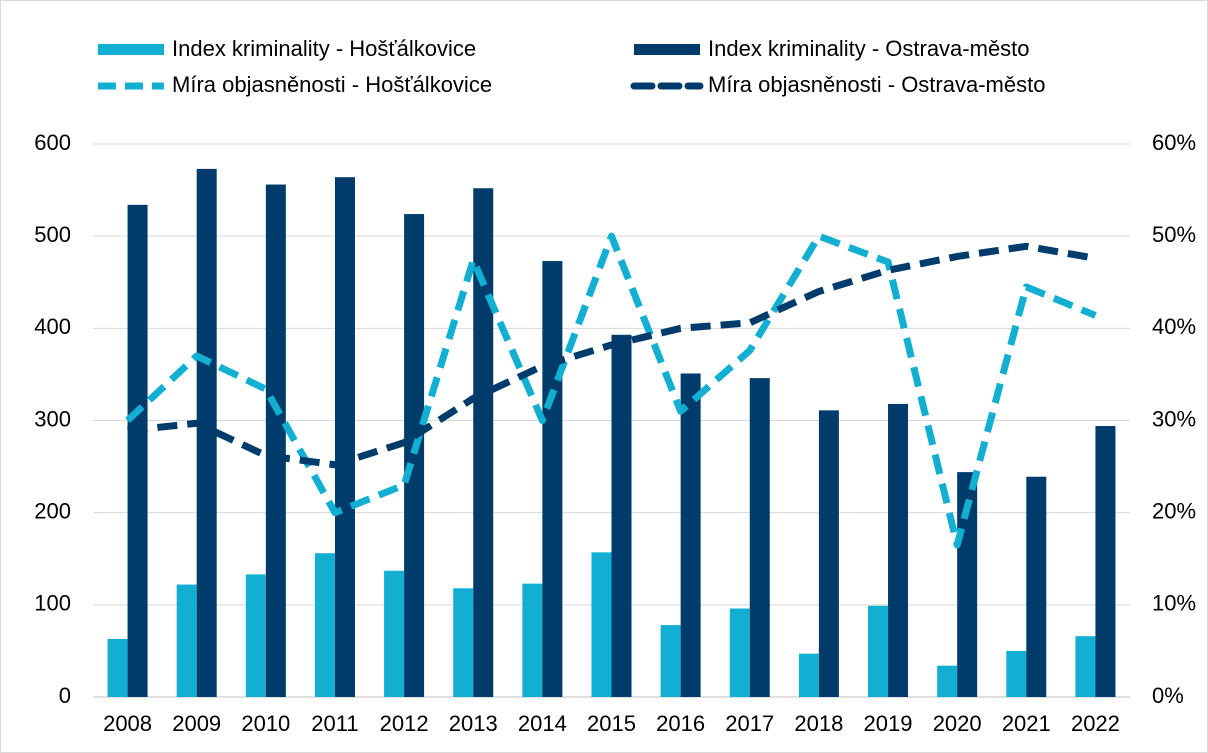  I want to click on x-tick-label: 2015, so click(611, 723).